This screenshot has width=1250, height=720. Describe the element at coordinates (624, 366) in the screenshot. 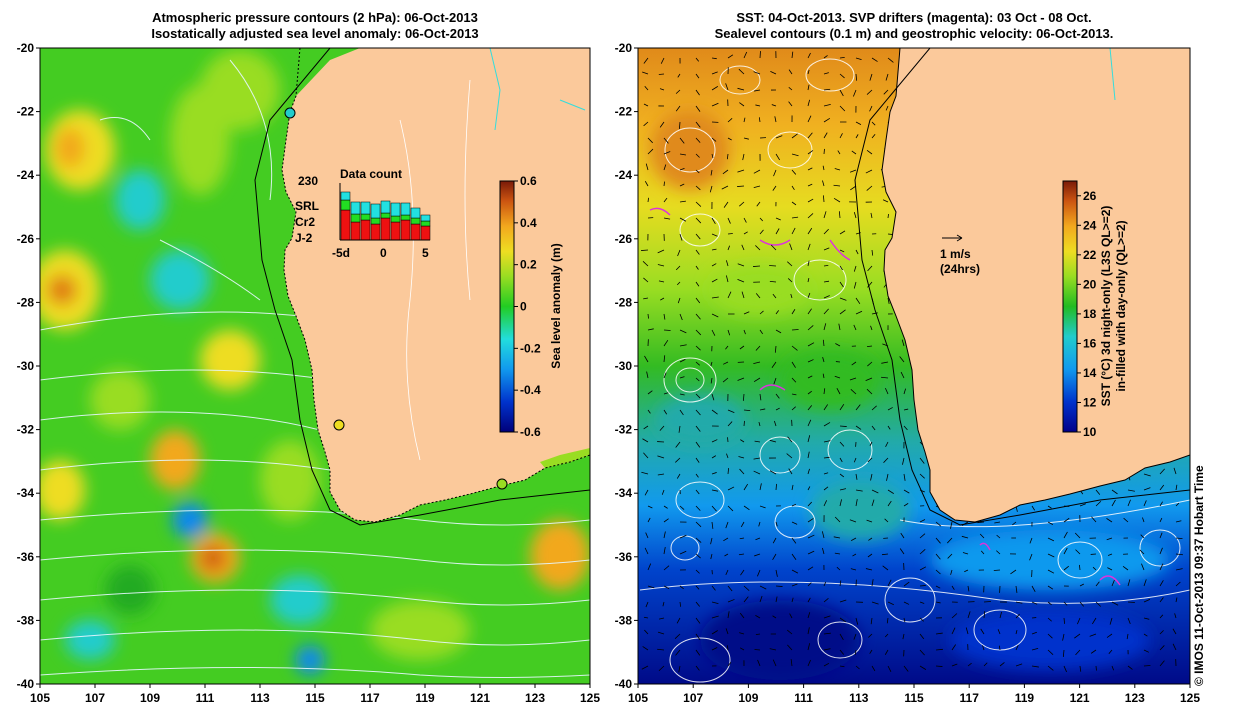

I see `y-tick-label: -30` at that location.